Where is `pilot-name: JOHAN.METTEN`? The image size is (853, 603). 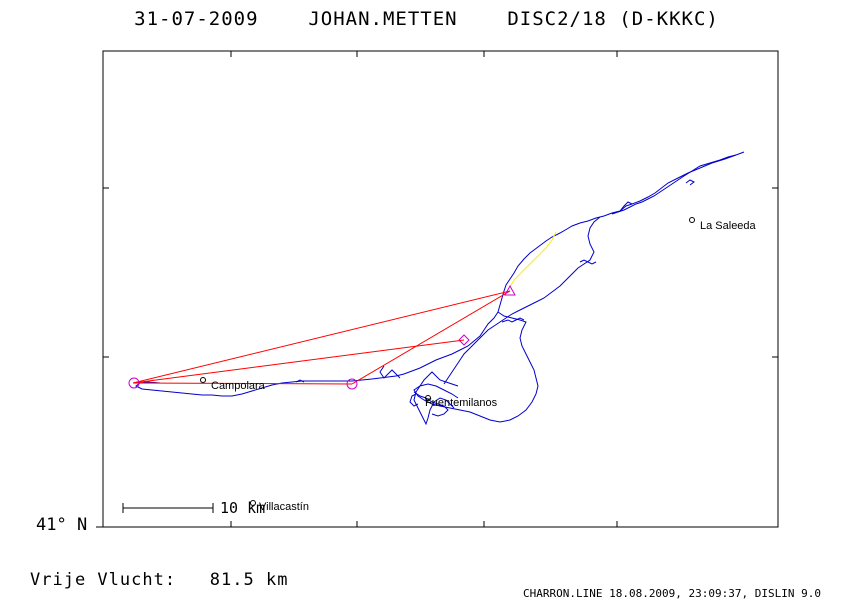
pilot-name: JOHAN.METTEN is located at coordinates (383, 19).